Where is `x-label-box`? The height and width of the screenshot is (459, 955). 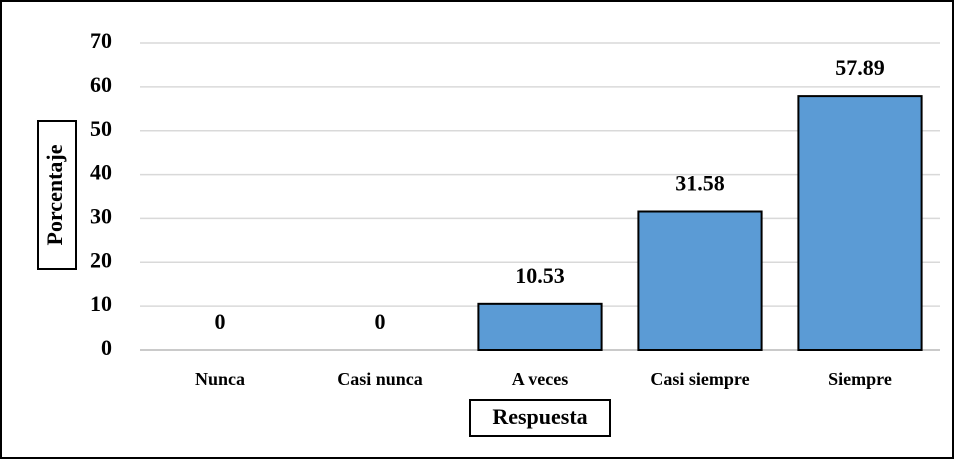
x-label-box is located at coordinates (540, 418).